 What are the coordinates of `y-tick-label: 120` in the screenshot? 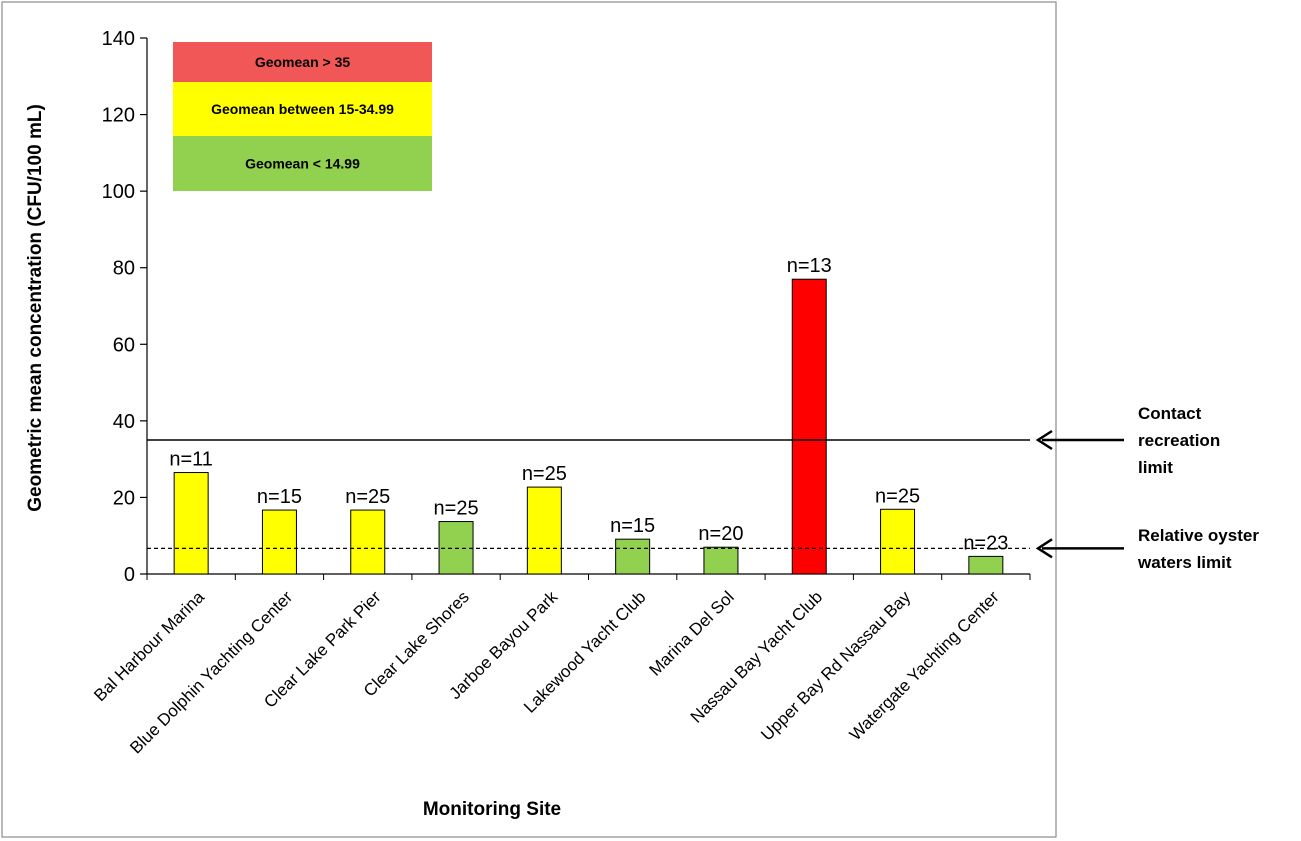 It's located at (118, 116).